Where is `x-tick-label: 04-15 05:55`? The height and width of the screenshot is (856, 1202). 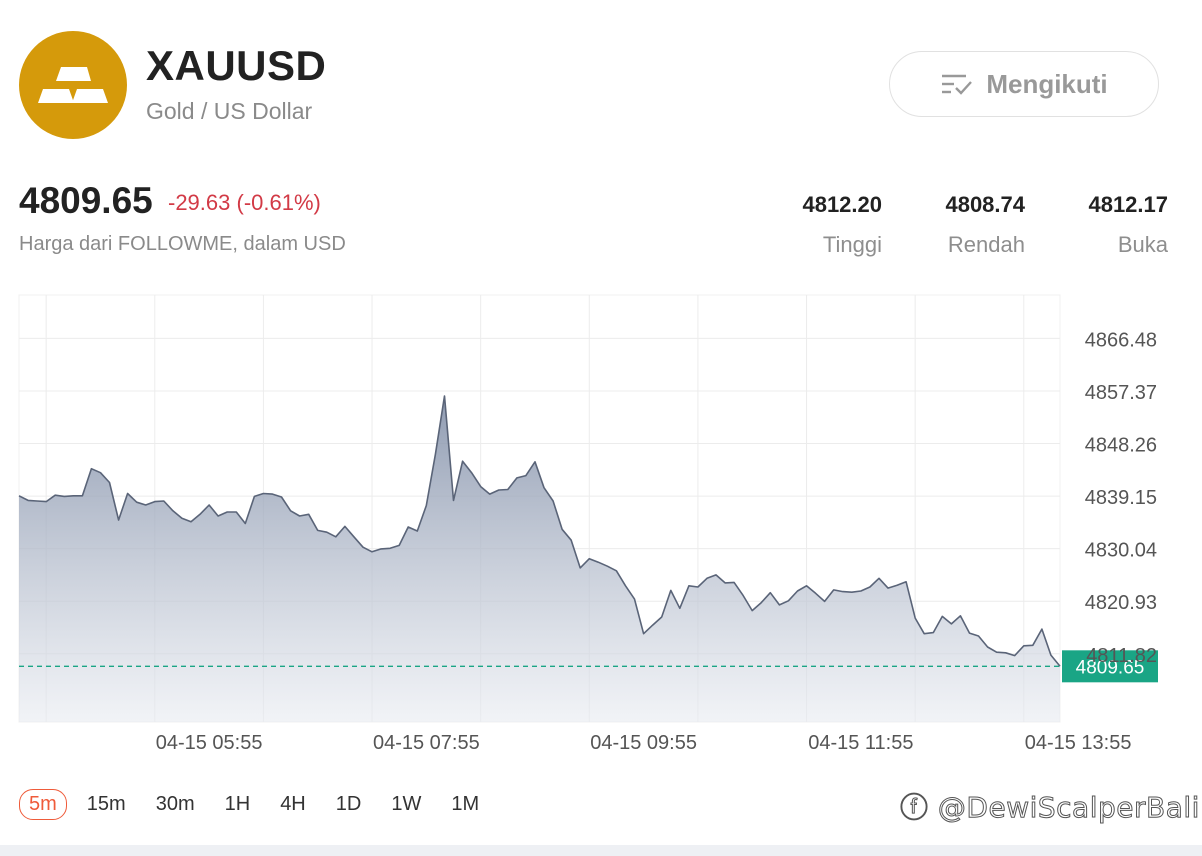
x-tick-label: 04-15 05:55 is located at coordinates (209, 743).